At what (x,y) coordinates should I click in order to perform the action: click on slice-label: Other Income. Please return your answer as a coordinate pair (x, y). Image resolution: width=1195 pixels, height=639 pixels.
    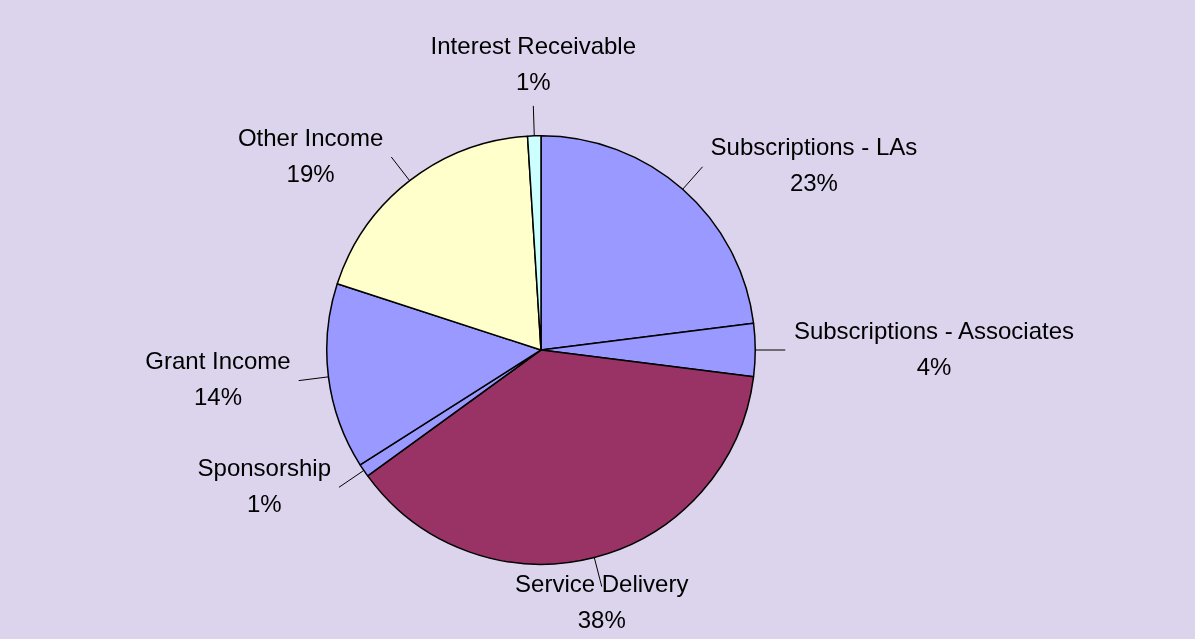
    Looking at the image, I should click on (310, 137).